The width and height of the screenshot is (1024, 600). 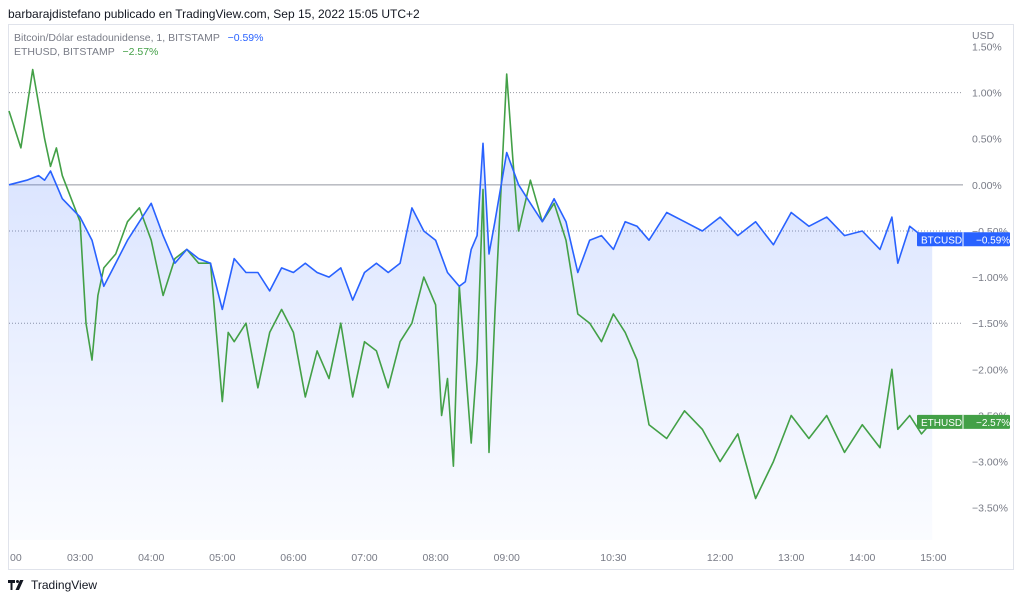 What do you see at coordinates (435, 558) in the screenshot?
I see `x-tick-label: 08:00` at bounding box center [435, 558].